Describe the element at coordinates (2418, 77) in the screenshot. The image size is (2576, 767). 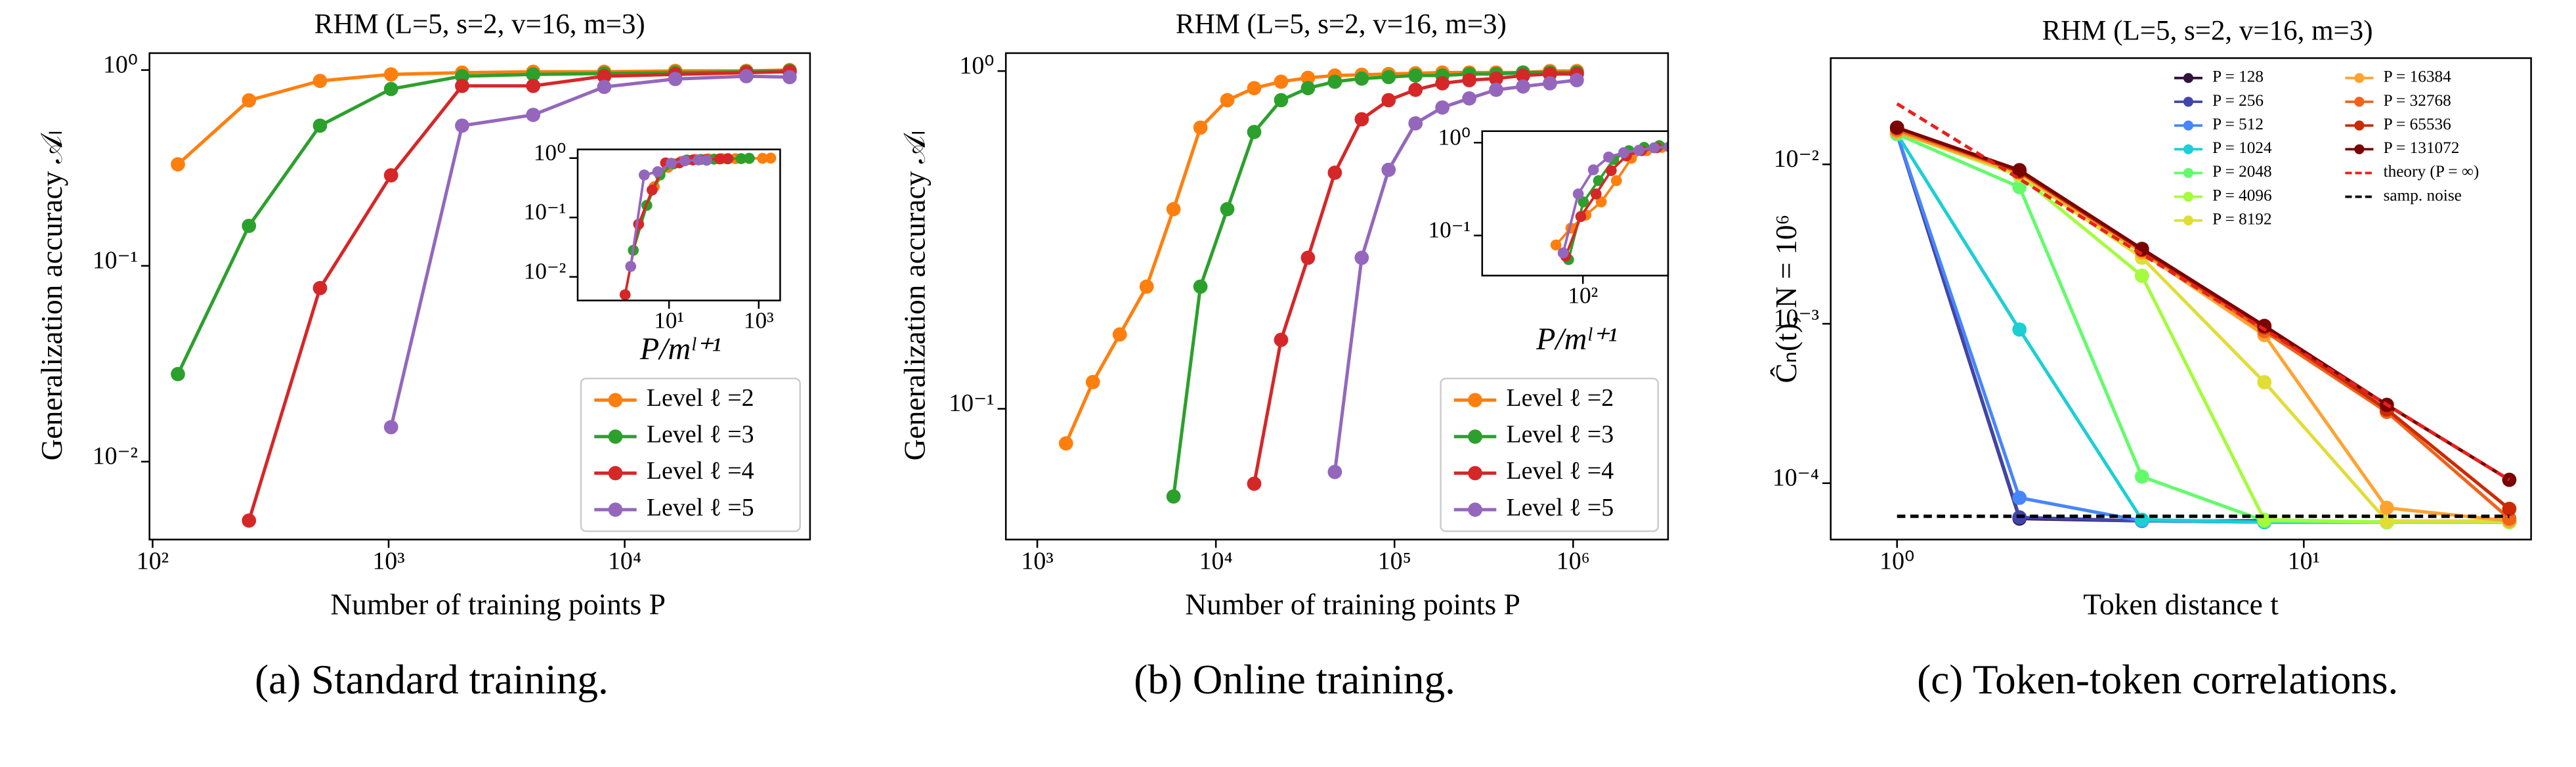
I see `legend-label: P = 16384` at that location.